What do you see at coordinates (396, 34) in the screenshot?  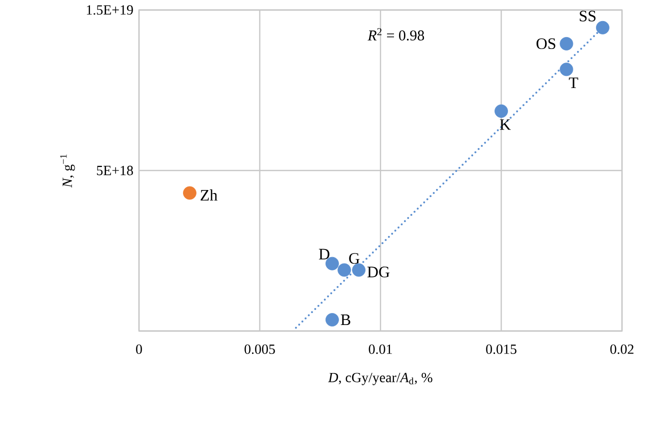 I see `annotation: R$^{2}$ = 0.98` at bounding box center [396, 34].